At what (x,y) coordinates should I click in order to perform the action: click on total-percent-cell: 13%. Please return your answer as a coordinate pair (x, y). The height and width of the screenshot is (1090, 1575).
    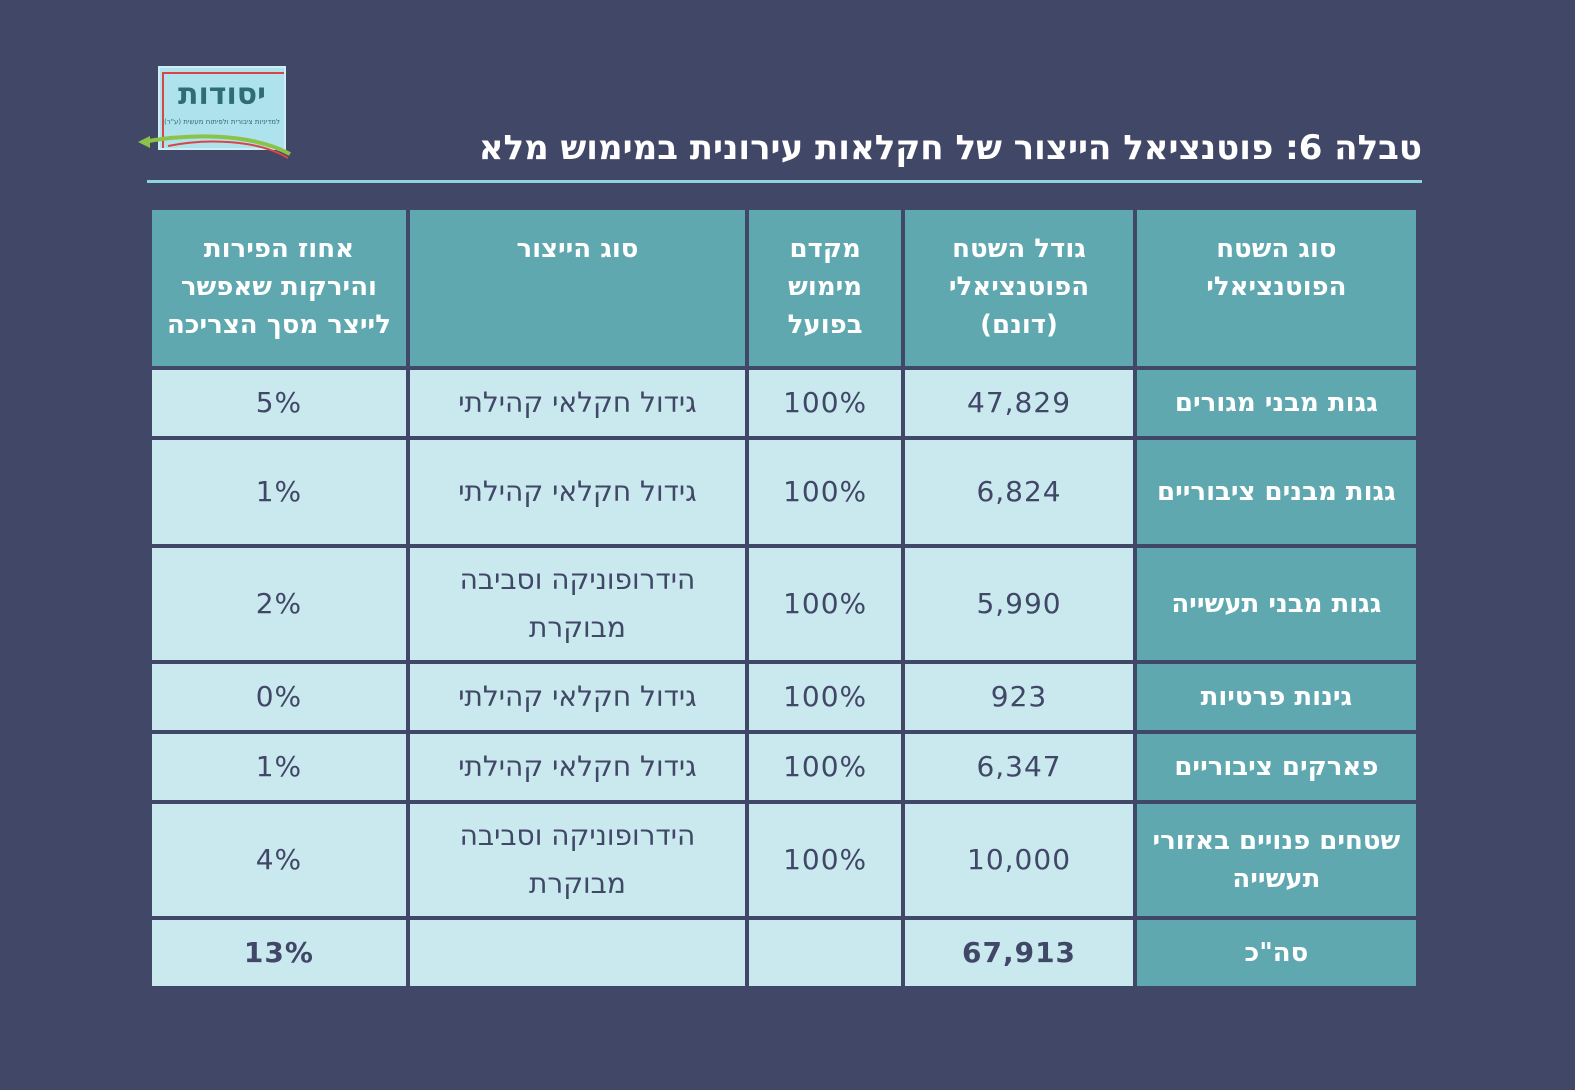
    Looking at the image, I should click on (279, 953).